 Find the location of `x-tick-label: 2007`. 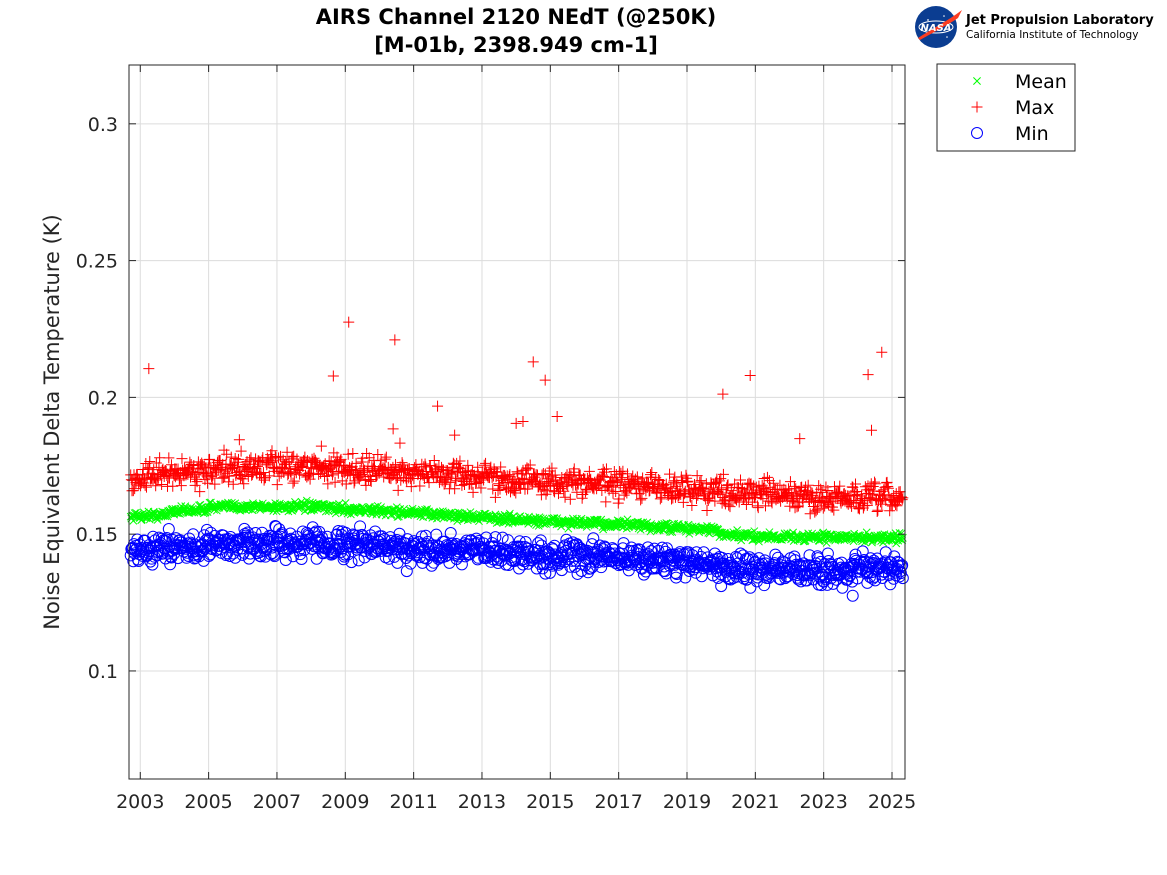

x-tick-label: 2007 is located at coordinates (277, 802).